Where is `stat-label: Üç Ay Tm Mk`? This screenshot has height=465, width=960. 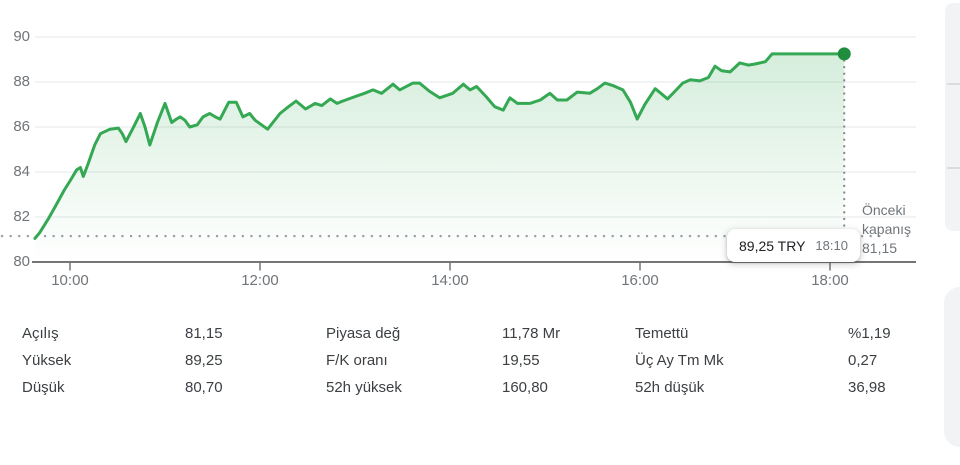
stat-label: Üç Ay Tm Mk is located at coordinates (679, 360).